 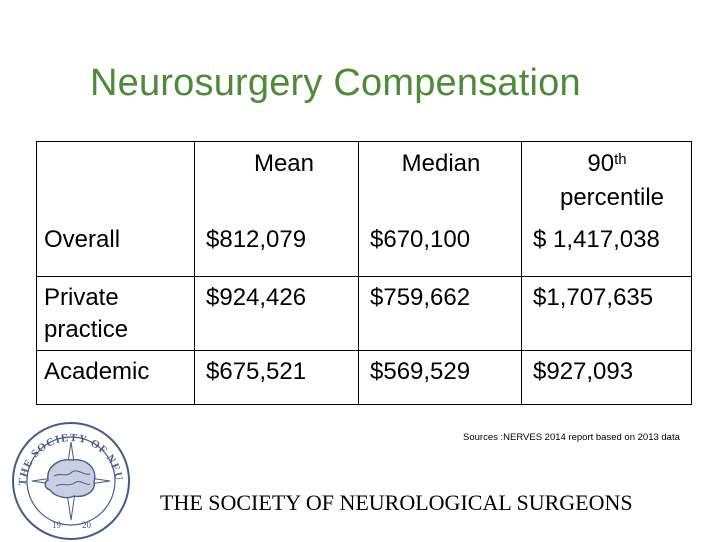 What do you see at coordinates (420, 297) in the screenshot?
I see `cell-private-median: $759,662` at bounding box center [420, 297].